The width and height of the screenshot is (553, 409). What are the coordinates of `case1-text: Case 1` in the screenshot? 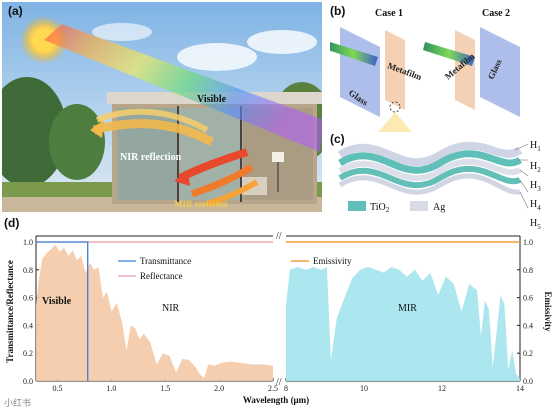 It's located at (389, 13).